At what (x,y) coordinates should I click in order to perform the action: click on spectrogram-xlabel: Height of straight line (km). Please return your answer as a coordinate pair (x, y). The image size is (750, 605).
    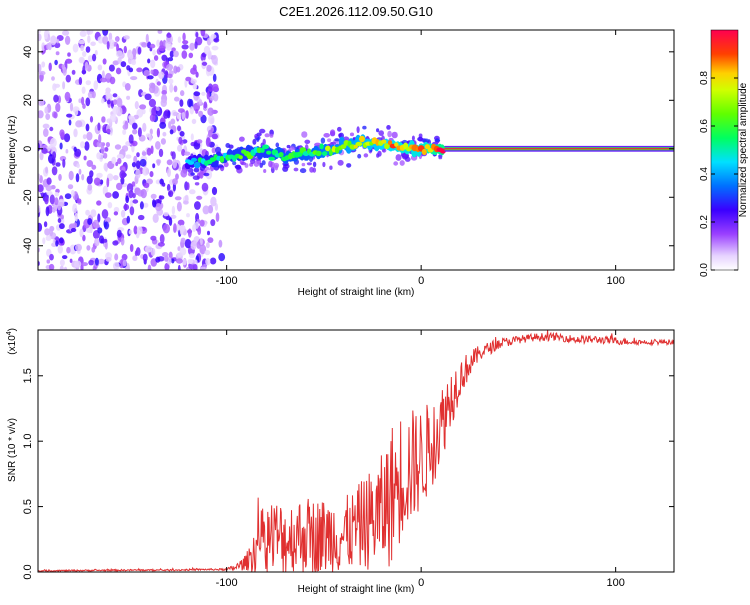
    Looking at the image, I should click on (356, 292).